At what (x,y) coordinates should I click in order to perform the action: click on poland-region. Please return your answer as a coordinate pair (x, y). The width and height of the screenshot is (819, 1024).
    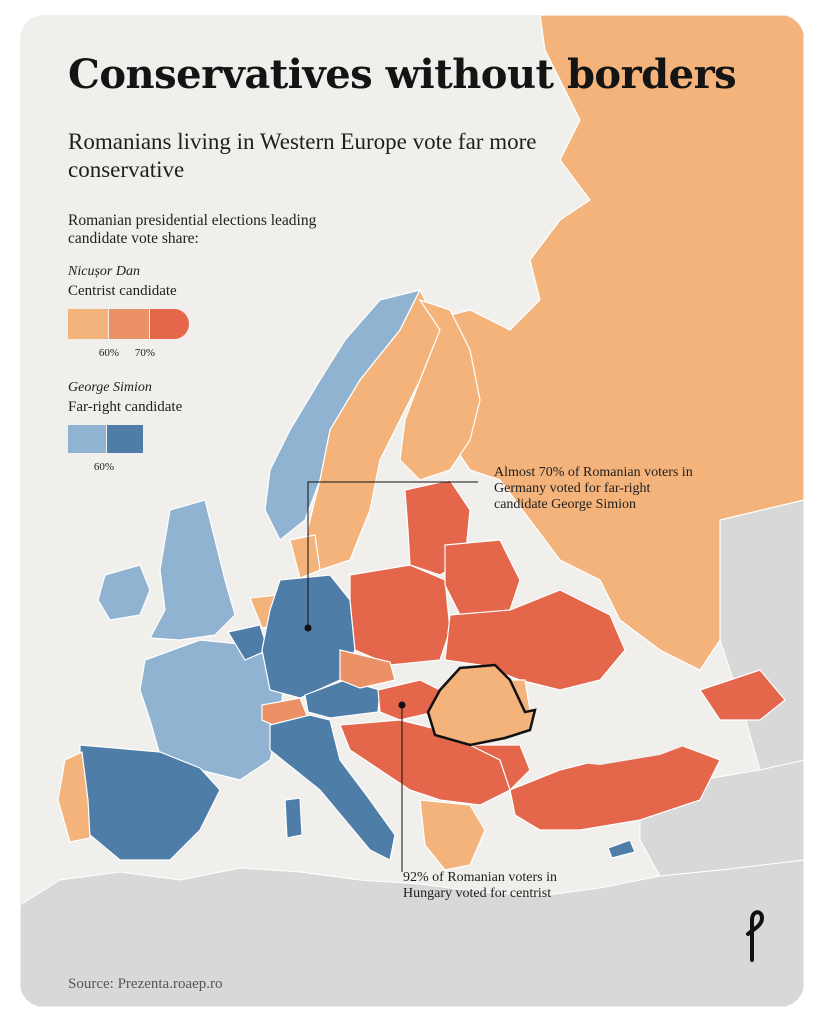
    Looking at the image, I should click on (400, 615).